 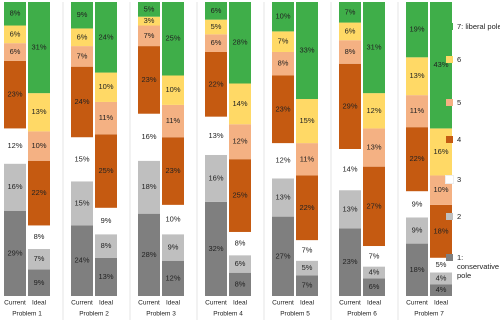 I want to click on data-label: 32%, so click(x=215, y=248).